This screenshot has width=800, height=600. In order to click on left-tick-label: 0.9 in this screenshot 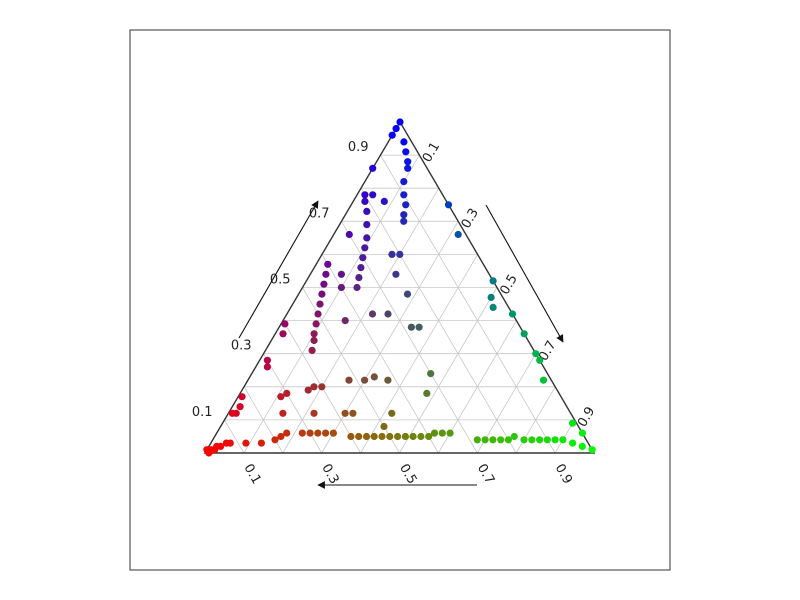, I will do `click(358, 147)`.